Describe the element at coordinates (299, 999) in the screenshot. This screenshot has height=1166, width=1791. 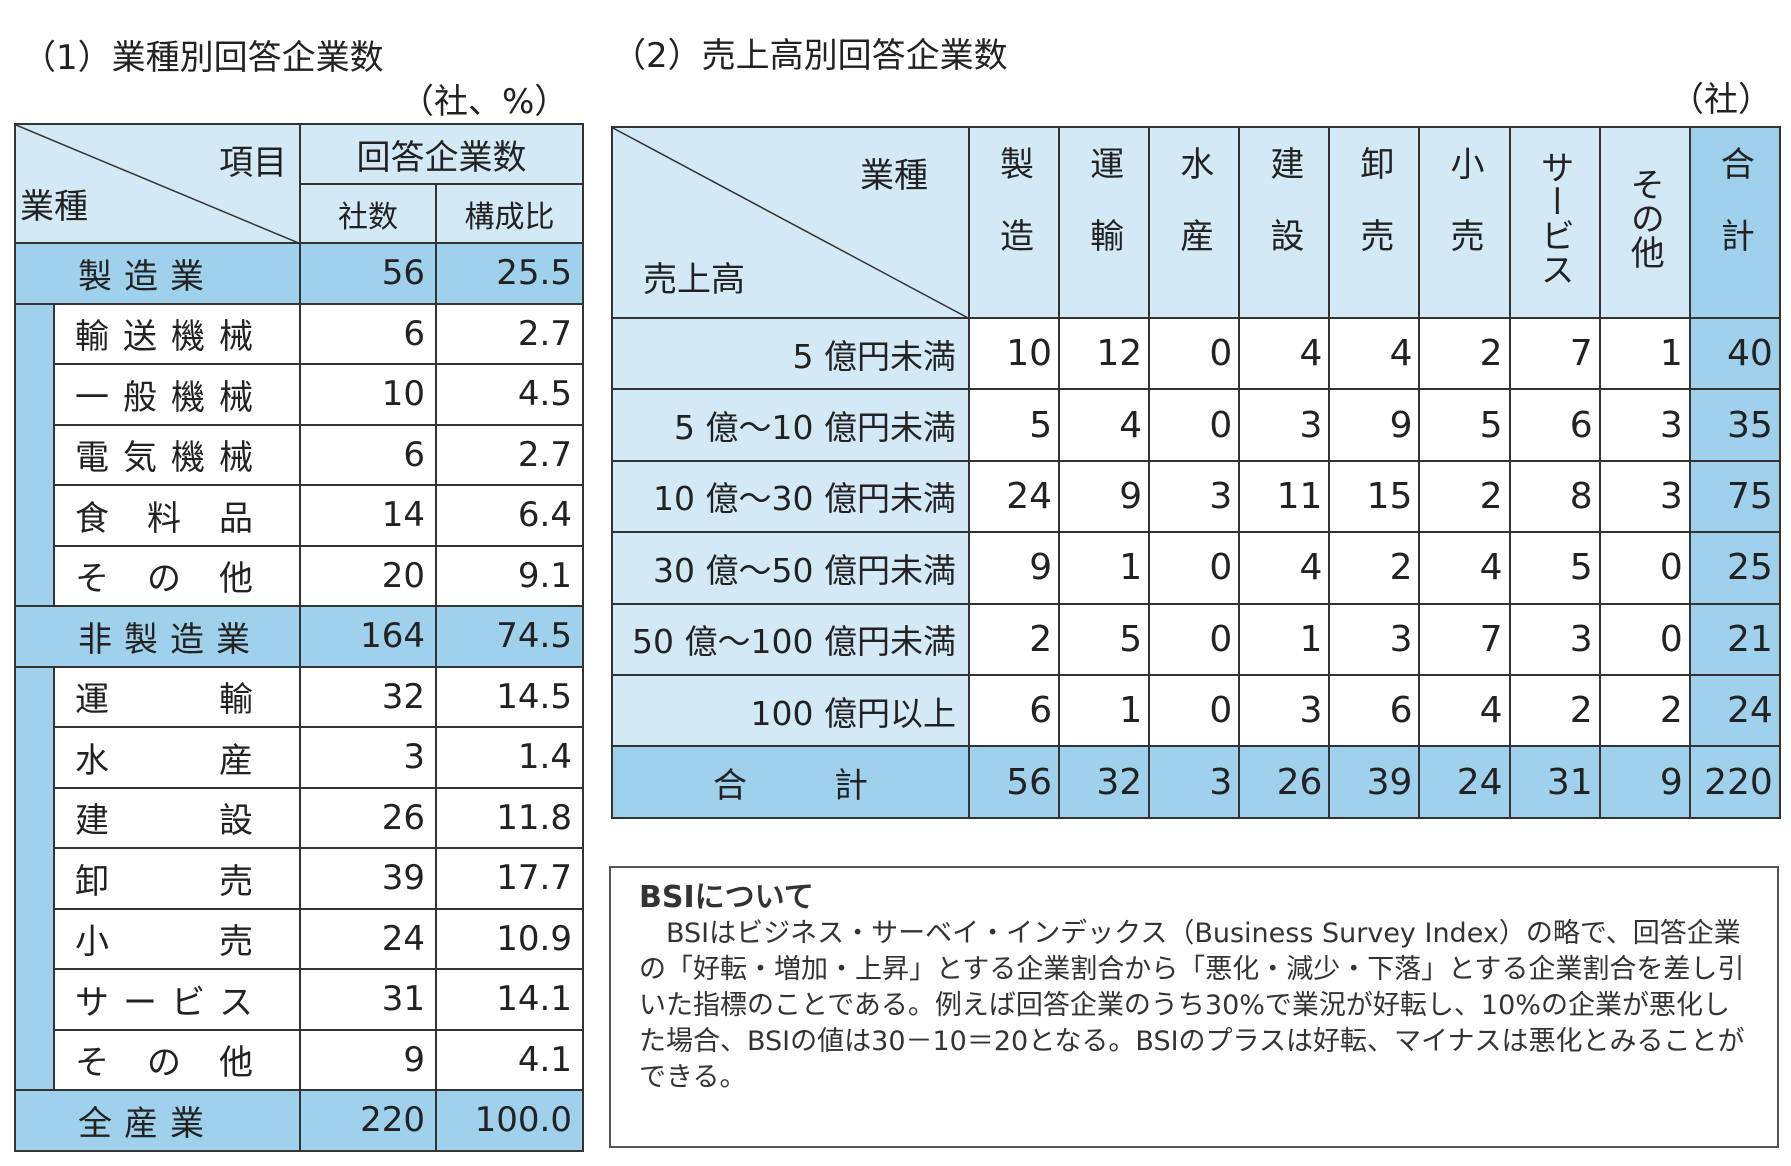
I see `item-row: サービス 31 14.1` at that location.